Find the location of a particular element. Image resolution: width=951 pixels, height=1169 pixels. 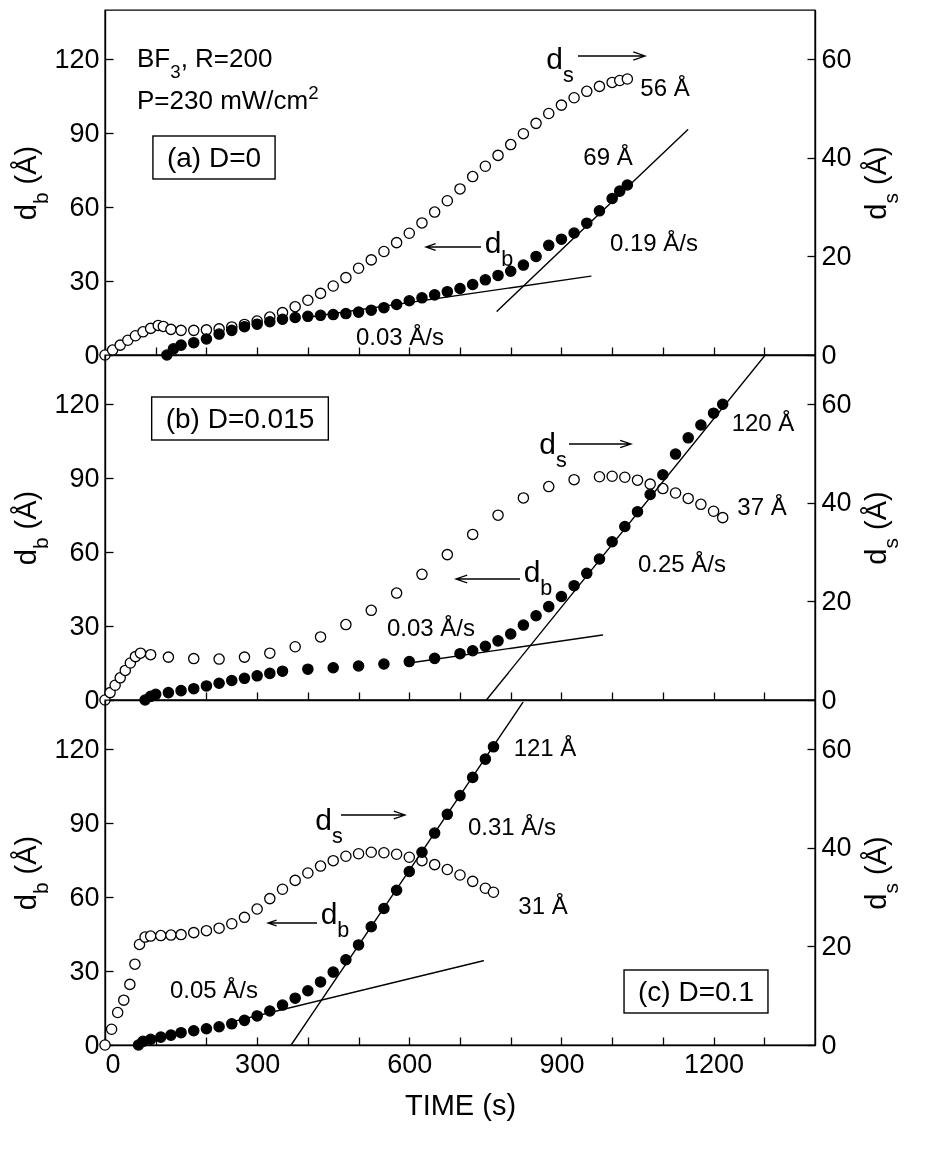

y-tick-label: 120 is located at coordinates (77, 748).